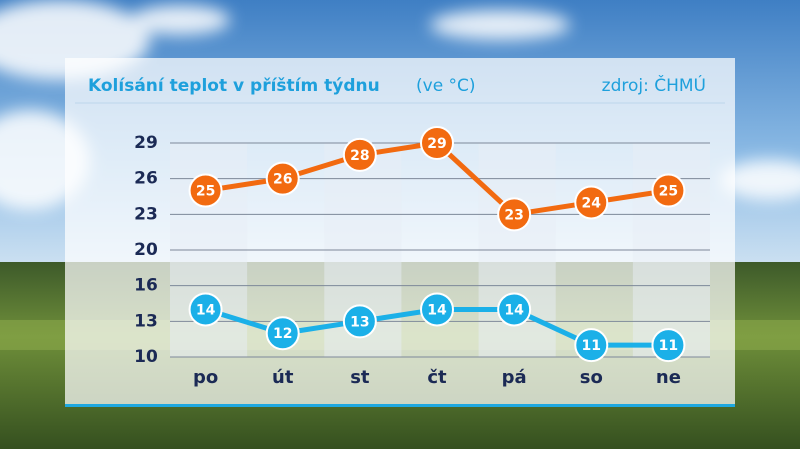 This screenshot has height=453, width=800. I want to click on value-label: 24, so click(592, 203).